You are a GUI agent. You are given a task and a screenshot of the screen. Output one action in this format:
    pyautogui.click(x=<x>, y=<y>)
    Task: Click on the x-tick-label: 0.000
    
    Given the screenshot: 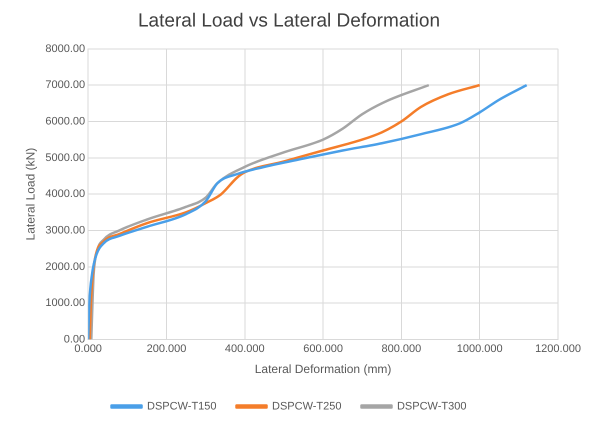 What is the action you would take?
    pyautogui.click(x=88, y=349)
    